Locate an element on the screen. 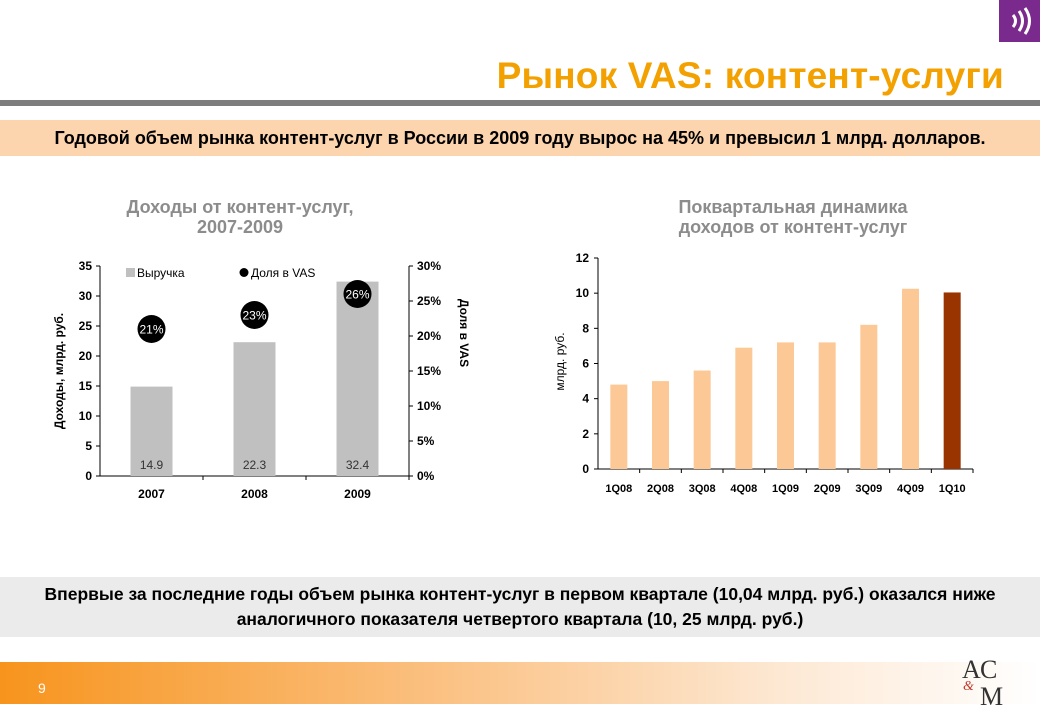 The height and width of the screenshot is (720, 1040). vas-share-label: 21% is located at coordinates (151, 330).